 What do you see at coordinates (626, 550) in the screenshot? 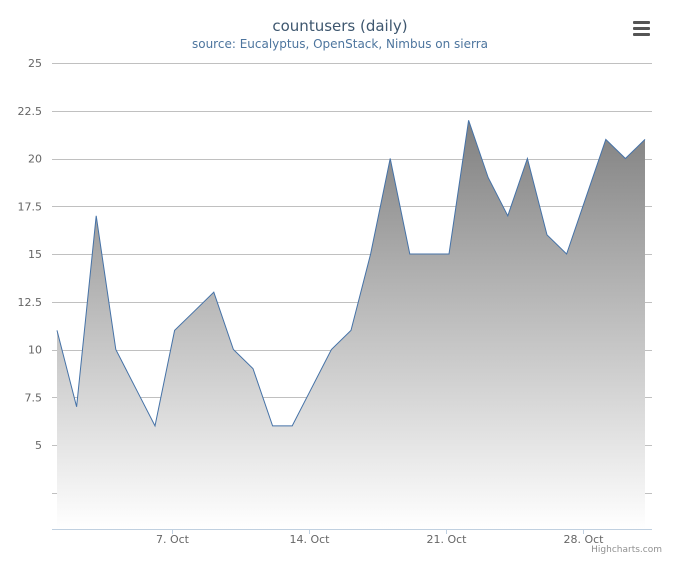
I see `credits-link: Highcharts.com` at bounding box center [626, 550].